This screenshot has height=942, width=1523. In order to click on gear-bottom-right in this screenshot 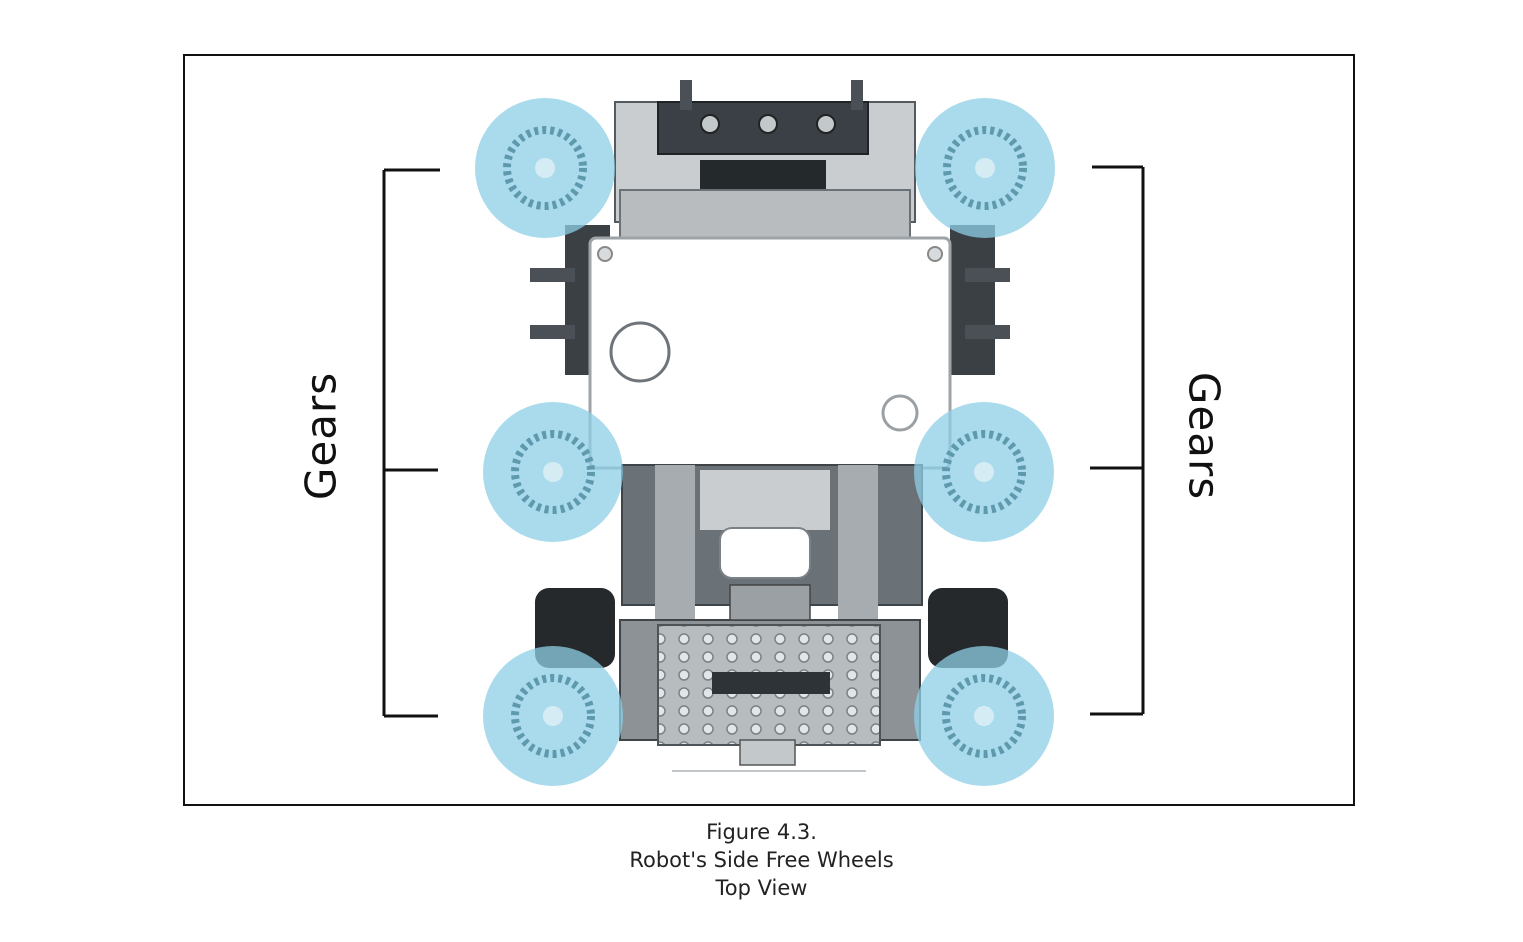, I will do `click(984, 716)`.